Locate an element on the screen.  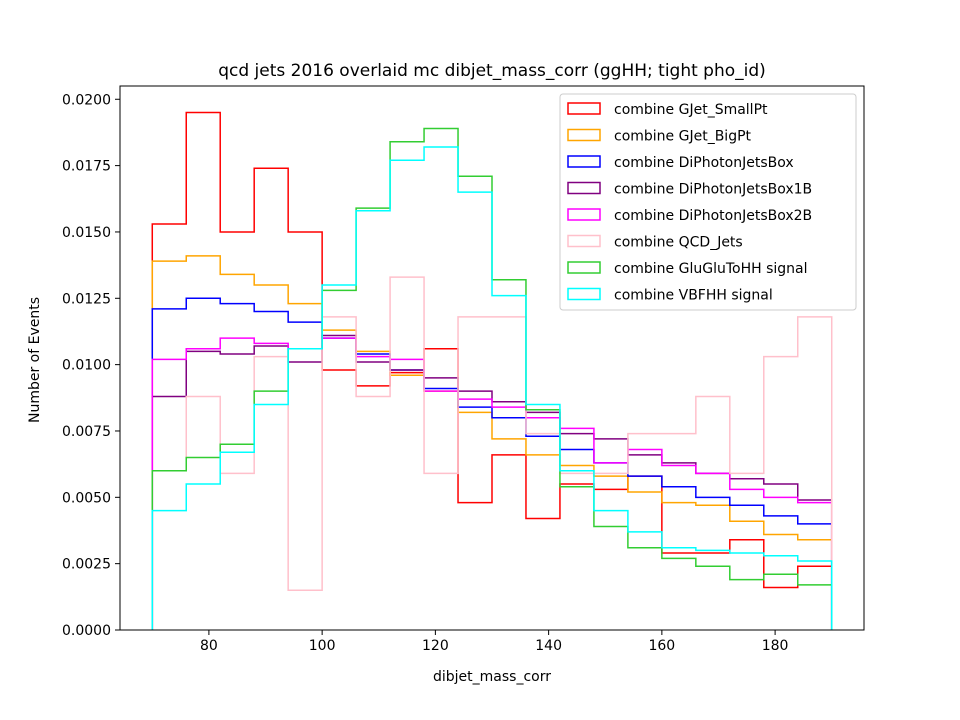
x-axis-label: dibjet_mass_corr is located at coordinates (492, 677).